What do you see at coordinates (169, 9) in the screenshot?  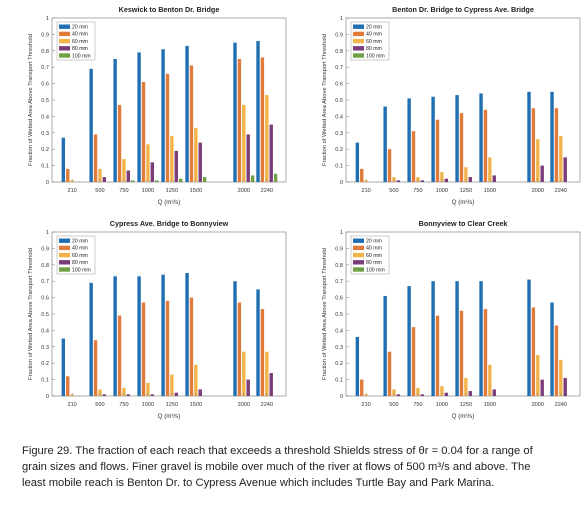 I see `chart-title: Keswick to Benton Dr. Bridge` at bounding box center [169, 9].